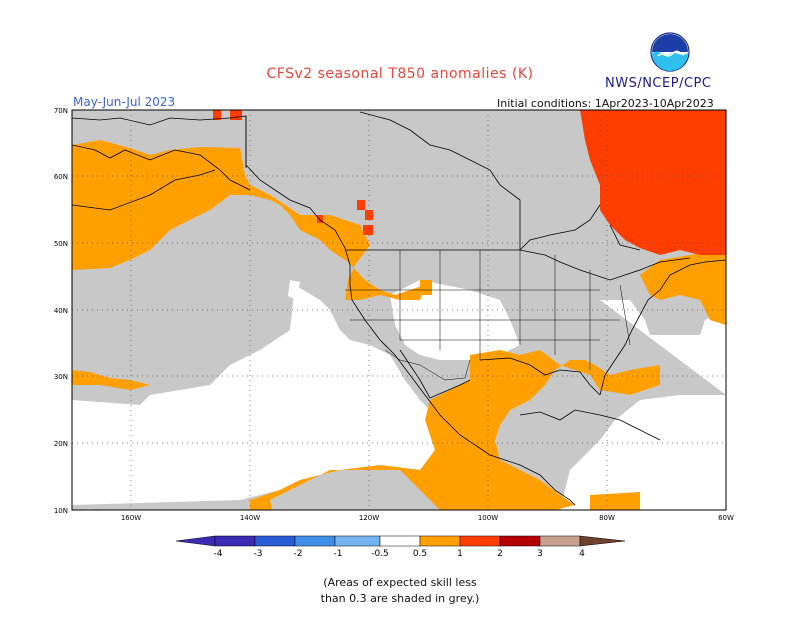  What do you see at coordinates (218, 554) in the screenshot?
I see `colorbar-label: -4` at bounding box center [218, 554].